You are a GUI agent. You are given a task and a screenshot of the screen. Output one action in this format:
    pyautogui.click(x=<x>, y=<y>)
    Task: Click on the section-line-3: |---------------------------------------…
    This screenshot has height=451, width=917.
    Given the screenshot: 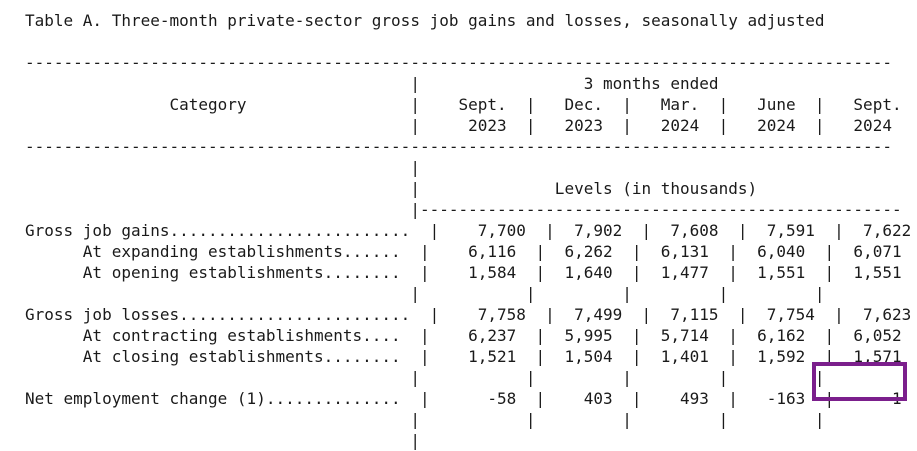 What is the action you would take?
    pyautogui.click(x=463, y=209)
    